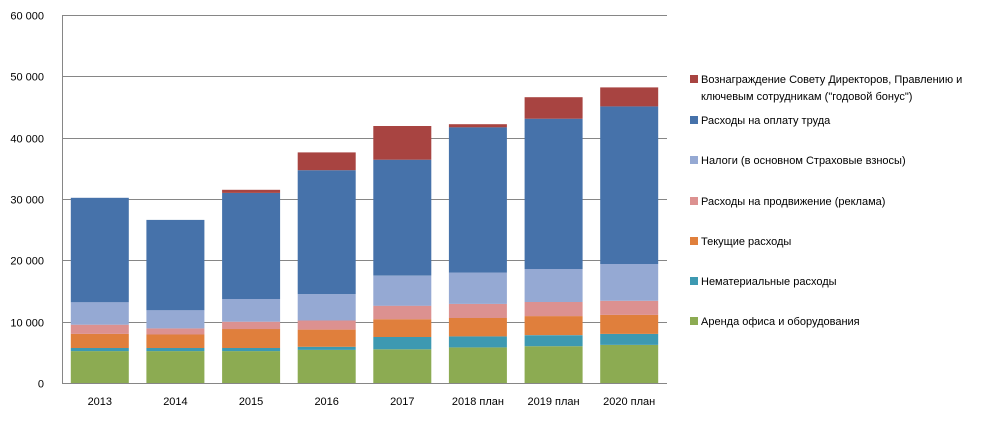 This screenshot has width=1004, height=422. I want to click on y-axis-tick-labels: 0 10 000 20 000 30 000 40 000 50 000 60 000, so click(27, 201).